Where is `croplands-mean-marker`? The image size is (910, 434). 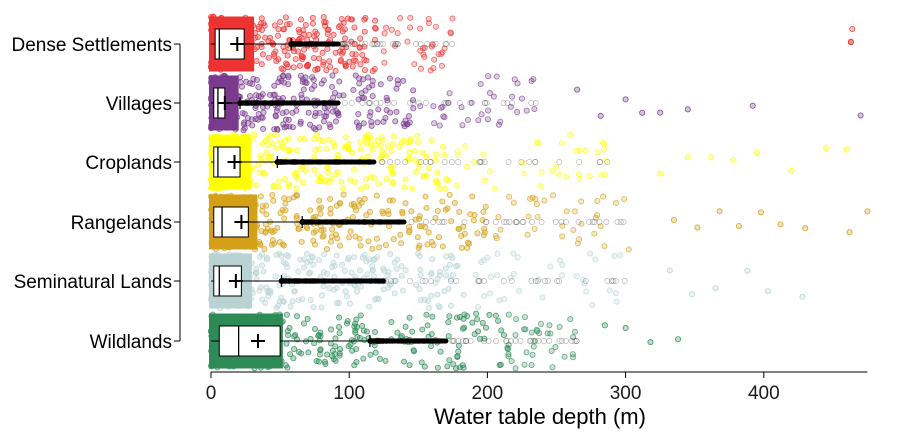
croplands-mean-marker is located at coordinates (234, 162).